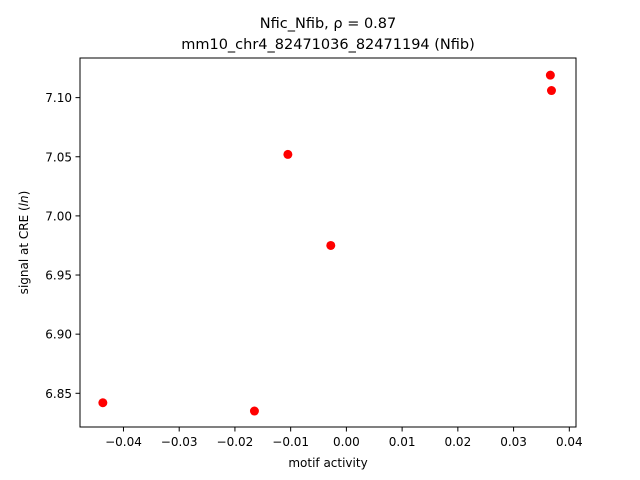  Describe the element at coordinates (513, 442) in the screenshot. I see `x-tick-label-7: 0.03` at that location.